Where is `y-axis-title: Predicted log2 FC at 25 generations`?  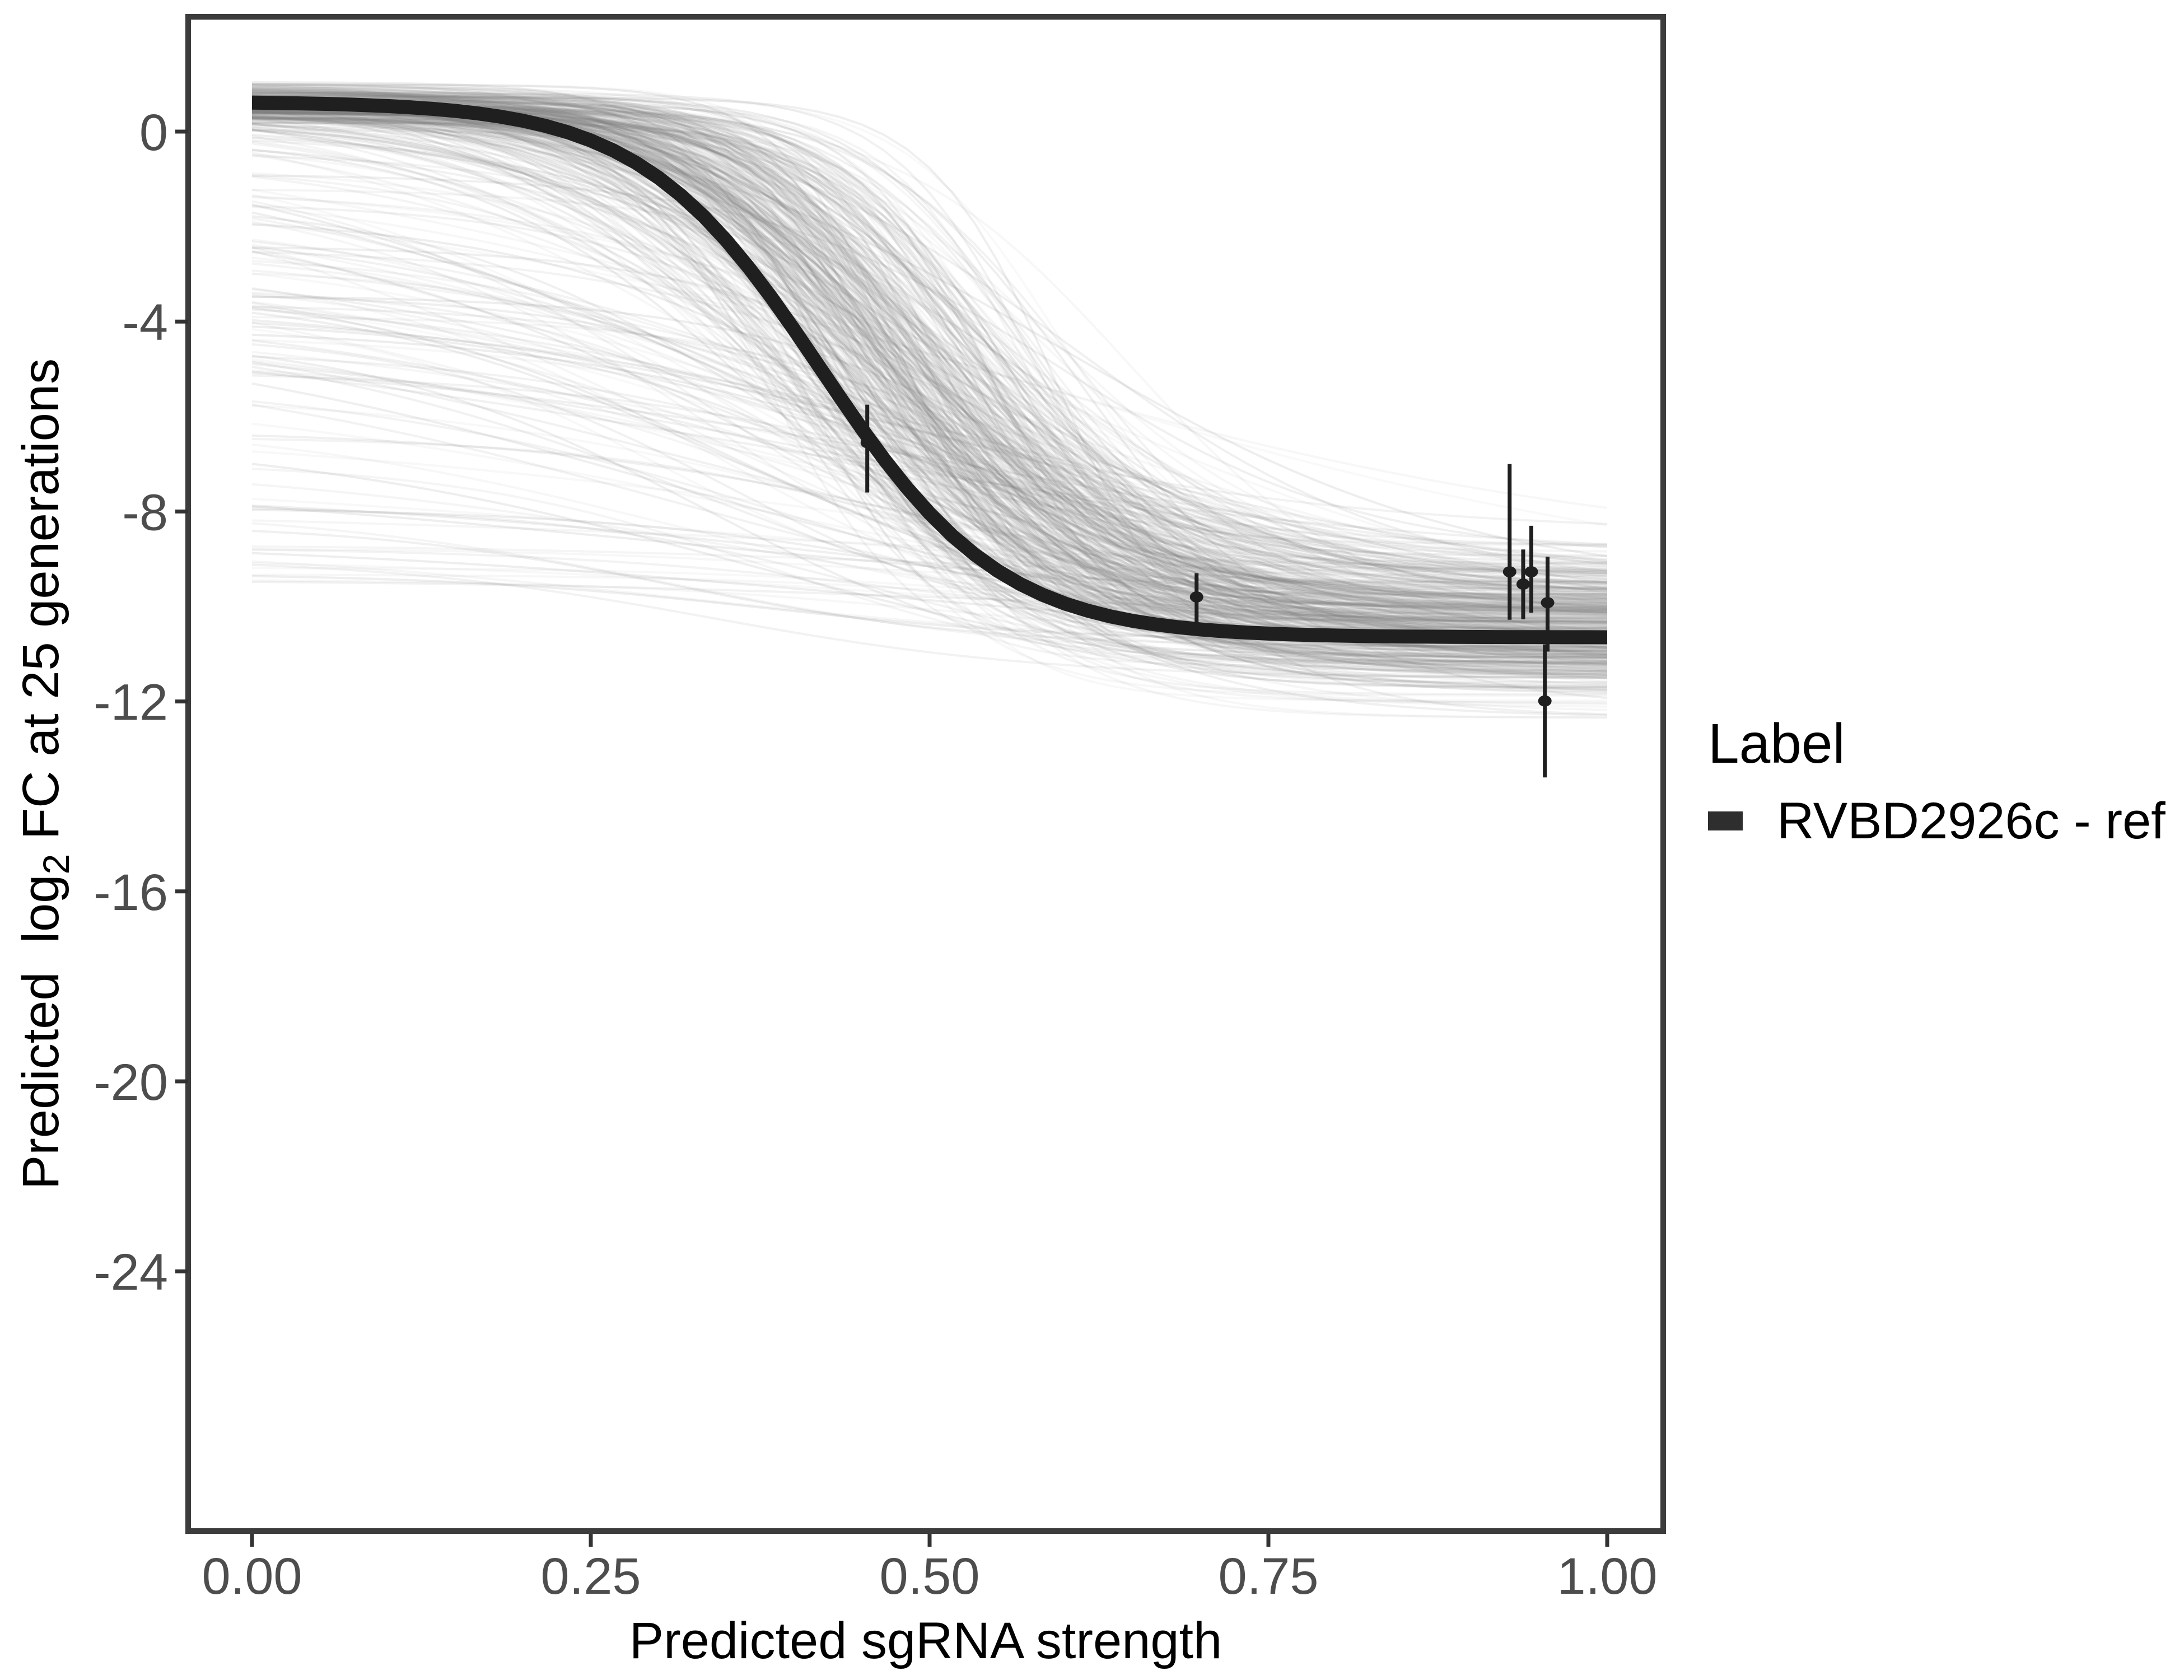 y-axis-title: Predicted log2 FC at 25 generations is located at coordinates (45, 774).